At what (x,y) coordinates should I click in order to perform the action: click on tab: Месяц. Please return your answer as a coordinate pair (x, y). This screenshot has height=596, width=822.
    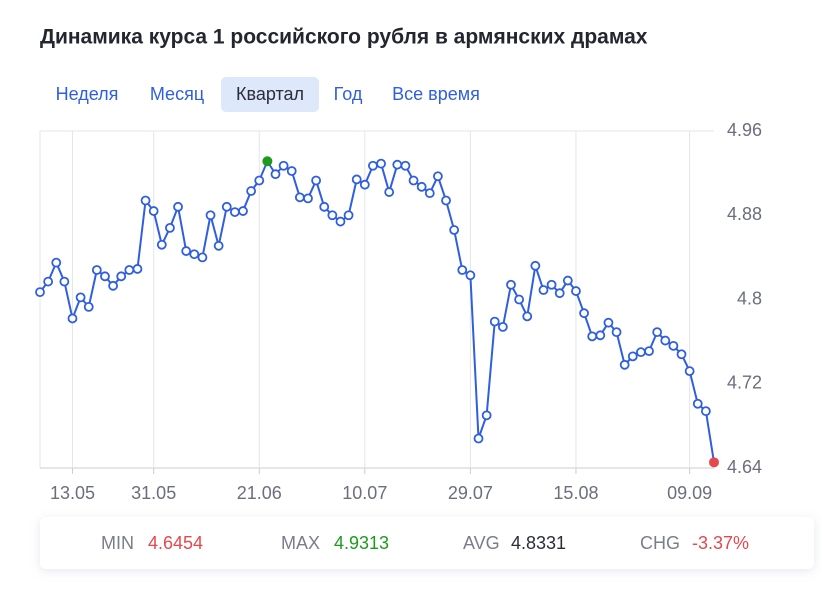
    Looking at the image, I should click on (177, 94).